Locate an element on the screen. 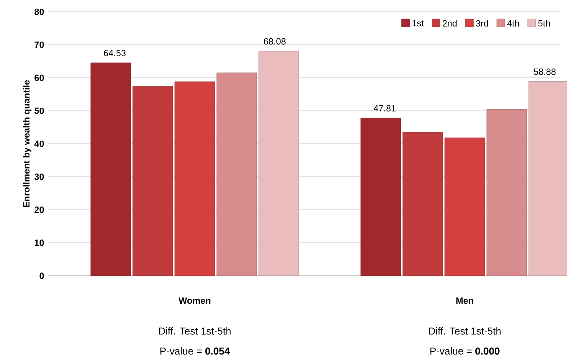 This screenshot has height=362, width=567. y-tick-label: 50 is located at coordinates (39, 111).